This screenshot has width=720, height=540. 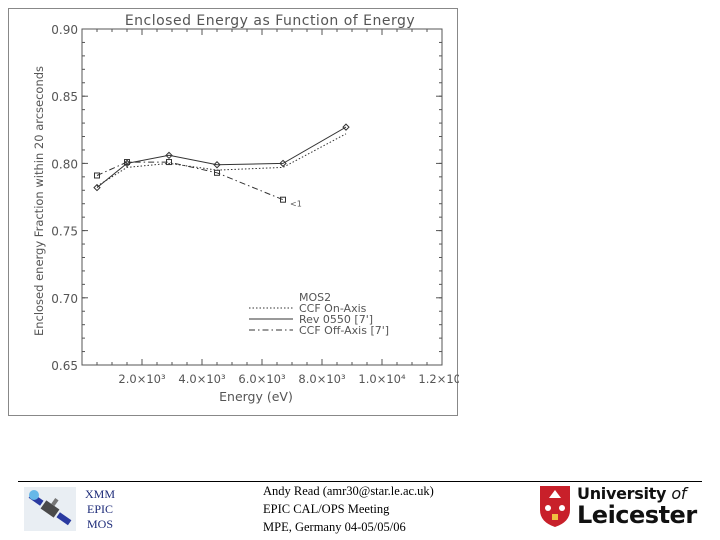 What do you see at coordinates (64, 299) in the screenshot?
I see `y-tick-label: 0.70` at bounding box center [64, 299].